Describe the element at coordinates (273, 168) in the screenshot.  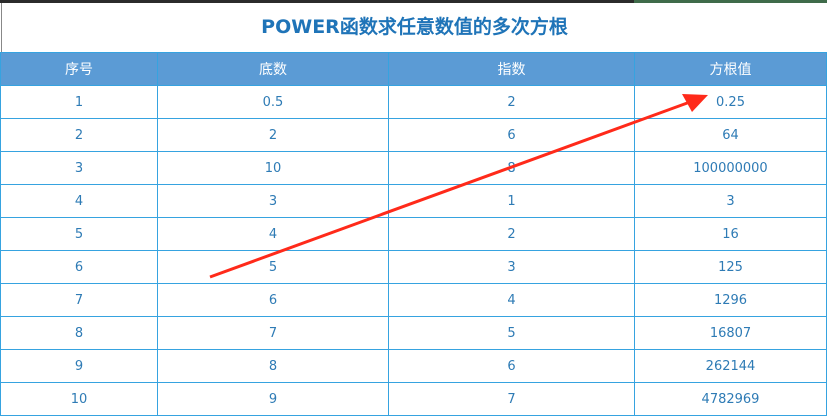
I see `cell-base: 10` at that location.